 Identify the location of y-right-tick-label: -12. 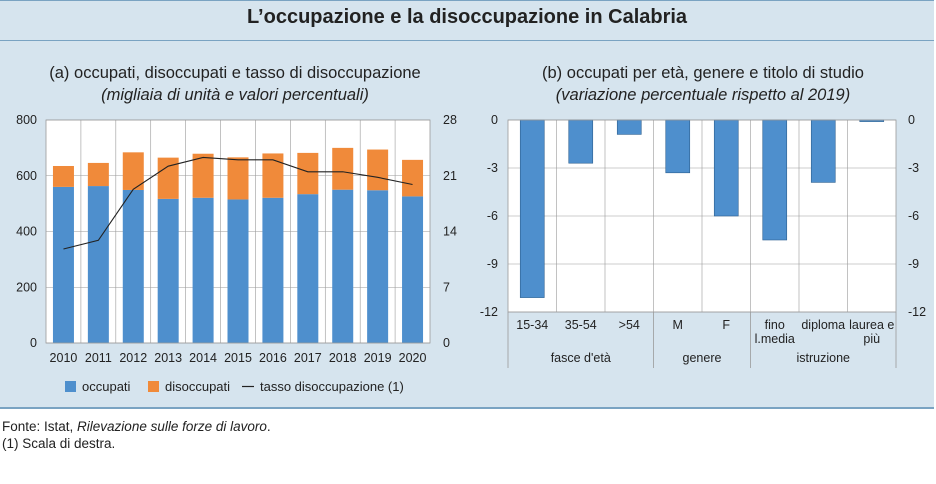
(917, 312).